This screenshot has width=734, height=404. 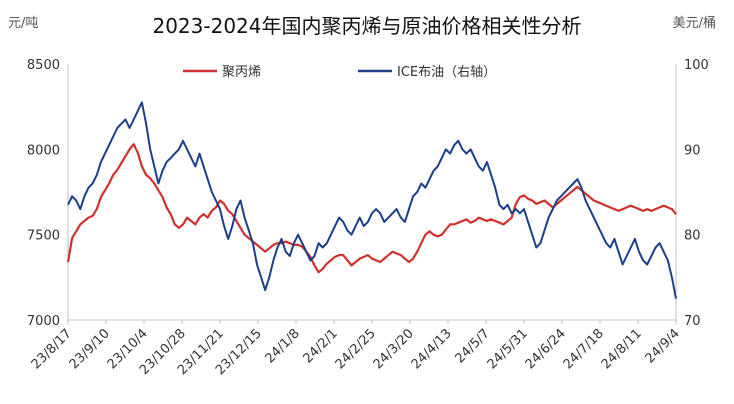 I want to click on legend: 聚丙烯 ICE布油（右轴）, so click(x=339, y=72).